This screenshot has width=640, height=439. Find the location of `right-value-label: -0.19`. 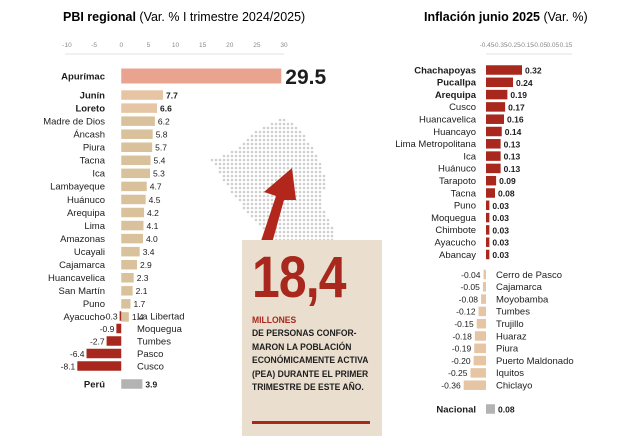

right-value-label: -0.19 is located at coordinates (462, 349).